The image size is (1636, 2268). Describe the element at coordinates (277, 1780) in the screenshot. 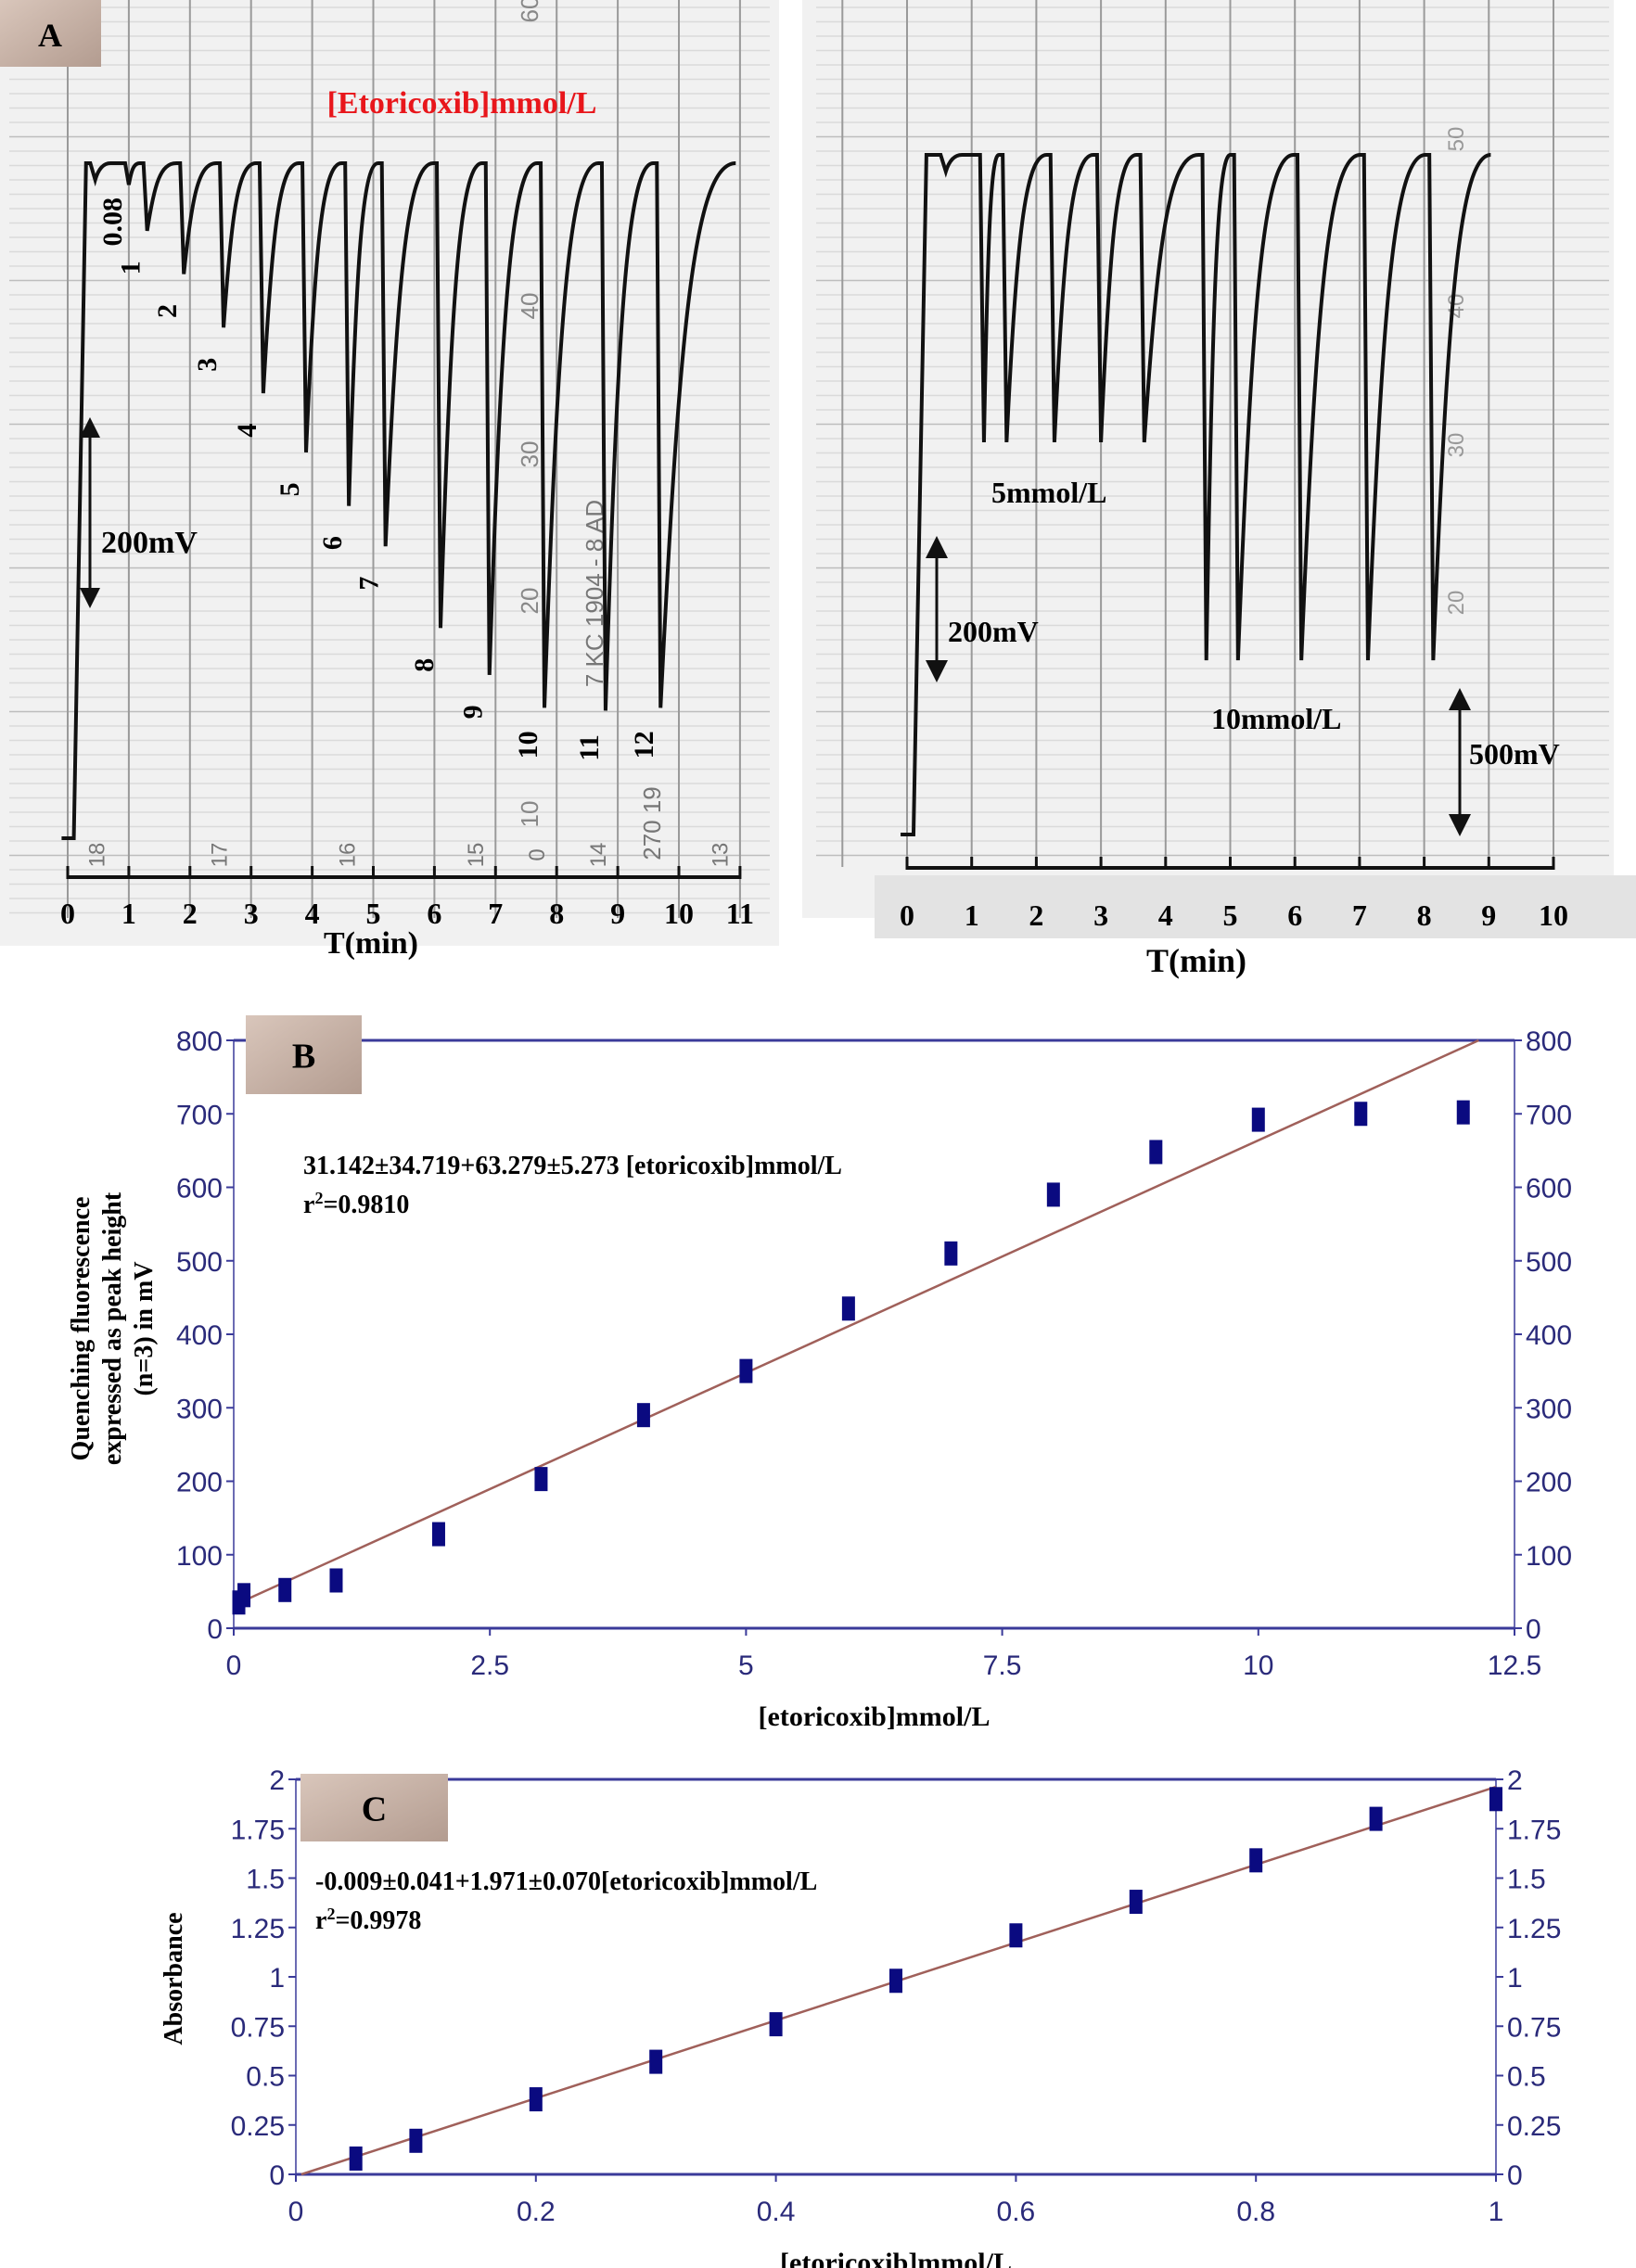

I see `y-tick-label-left: 2` at that location.